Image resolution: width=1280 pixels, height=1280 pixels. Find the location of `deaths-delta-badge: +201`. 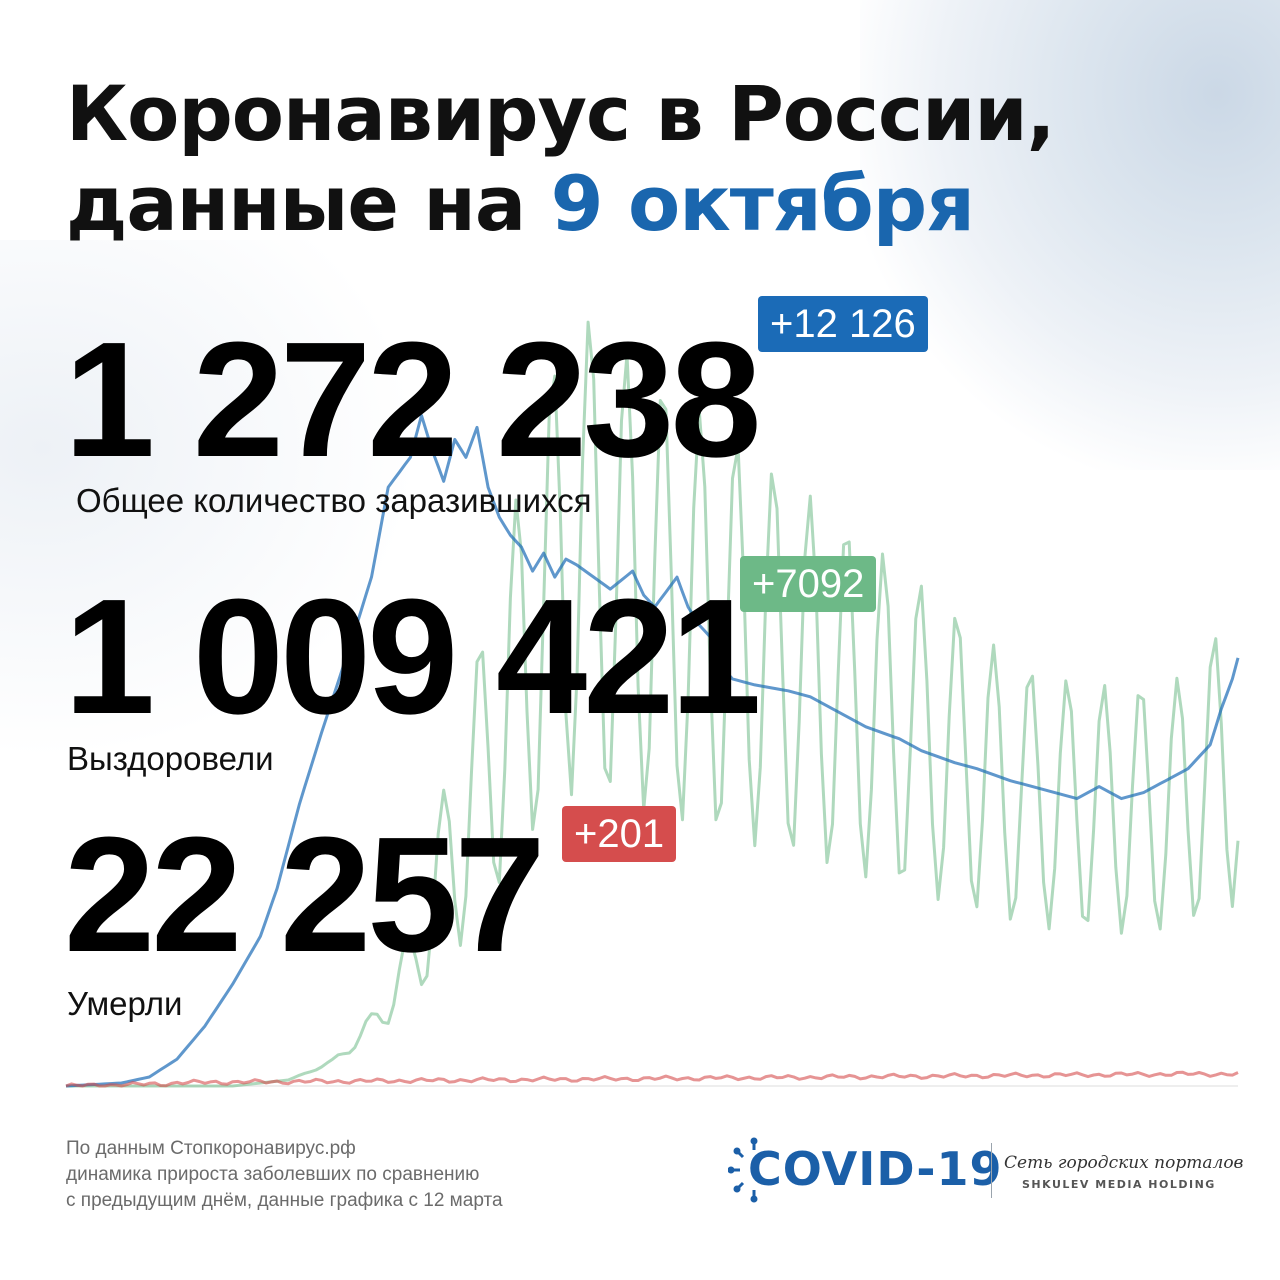

deaths-delta-badge: +201 is located at coordinates (619, 834).